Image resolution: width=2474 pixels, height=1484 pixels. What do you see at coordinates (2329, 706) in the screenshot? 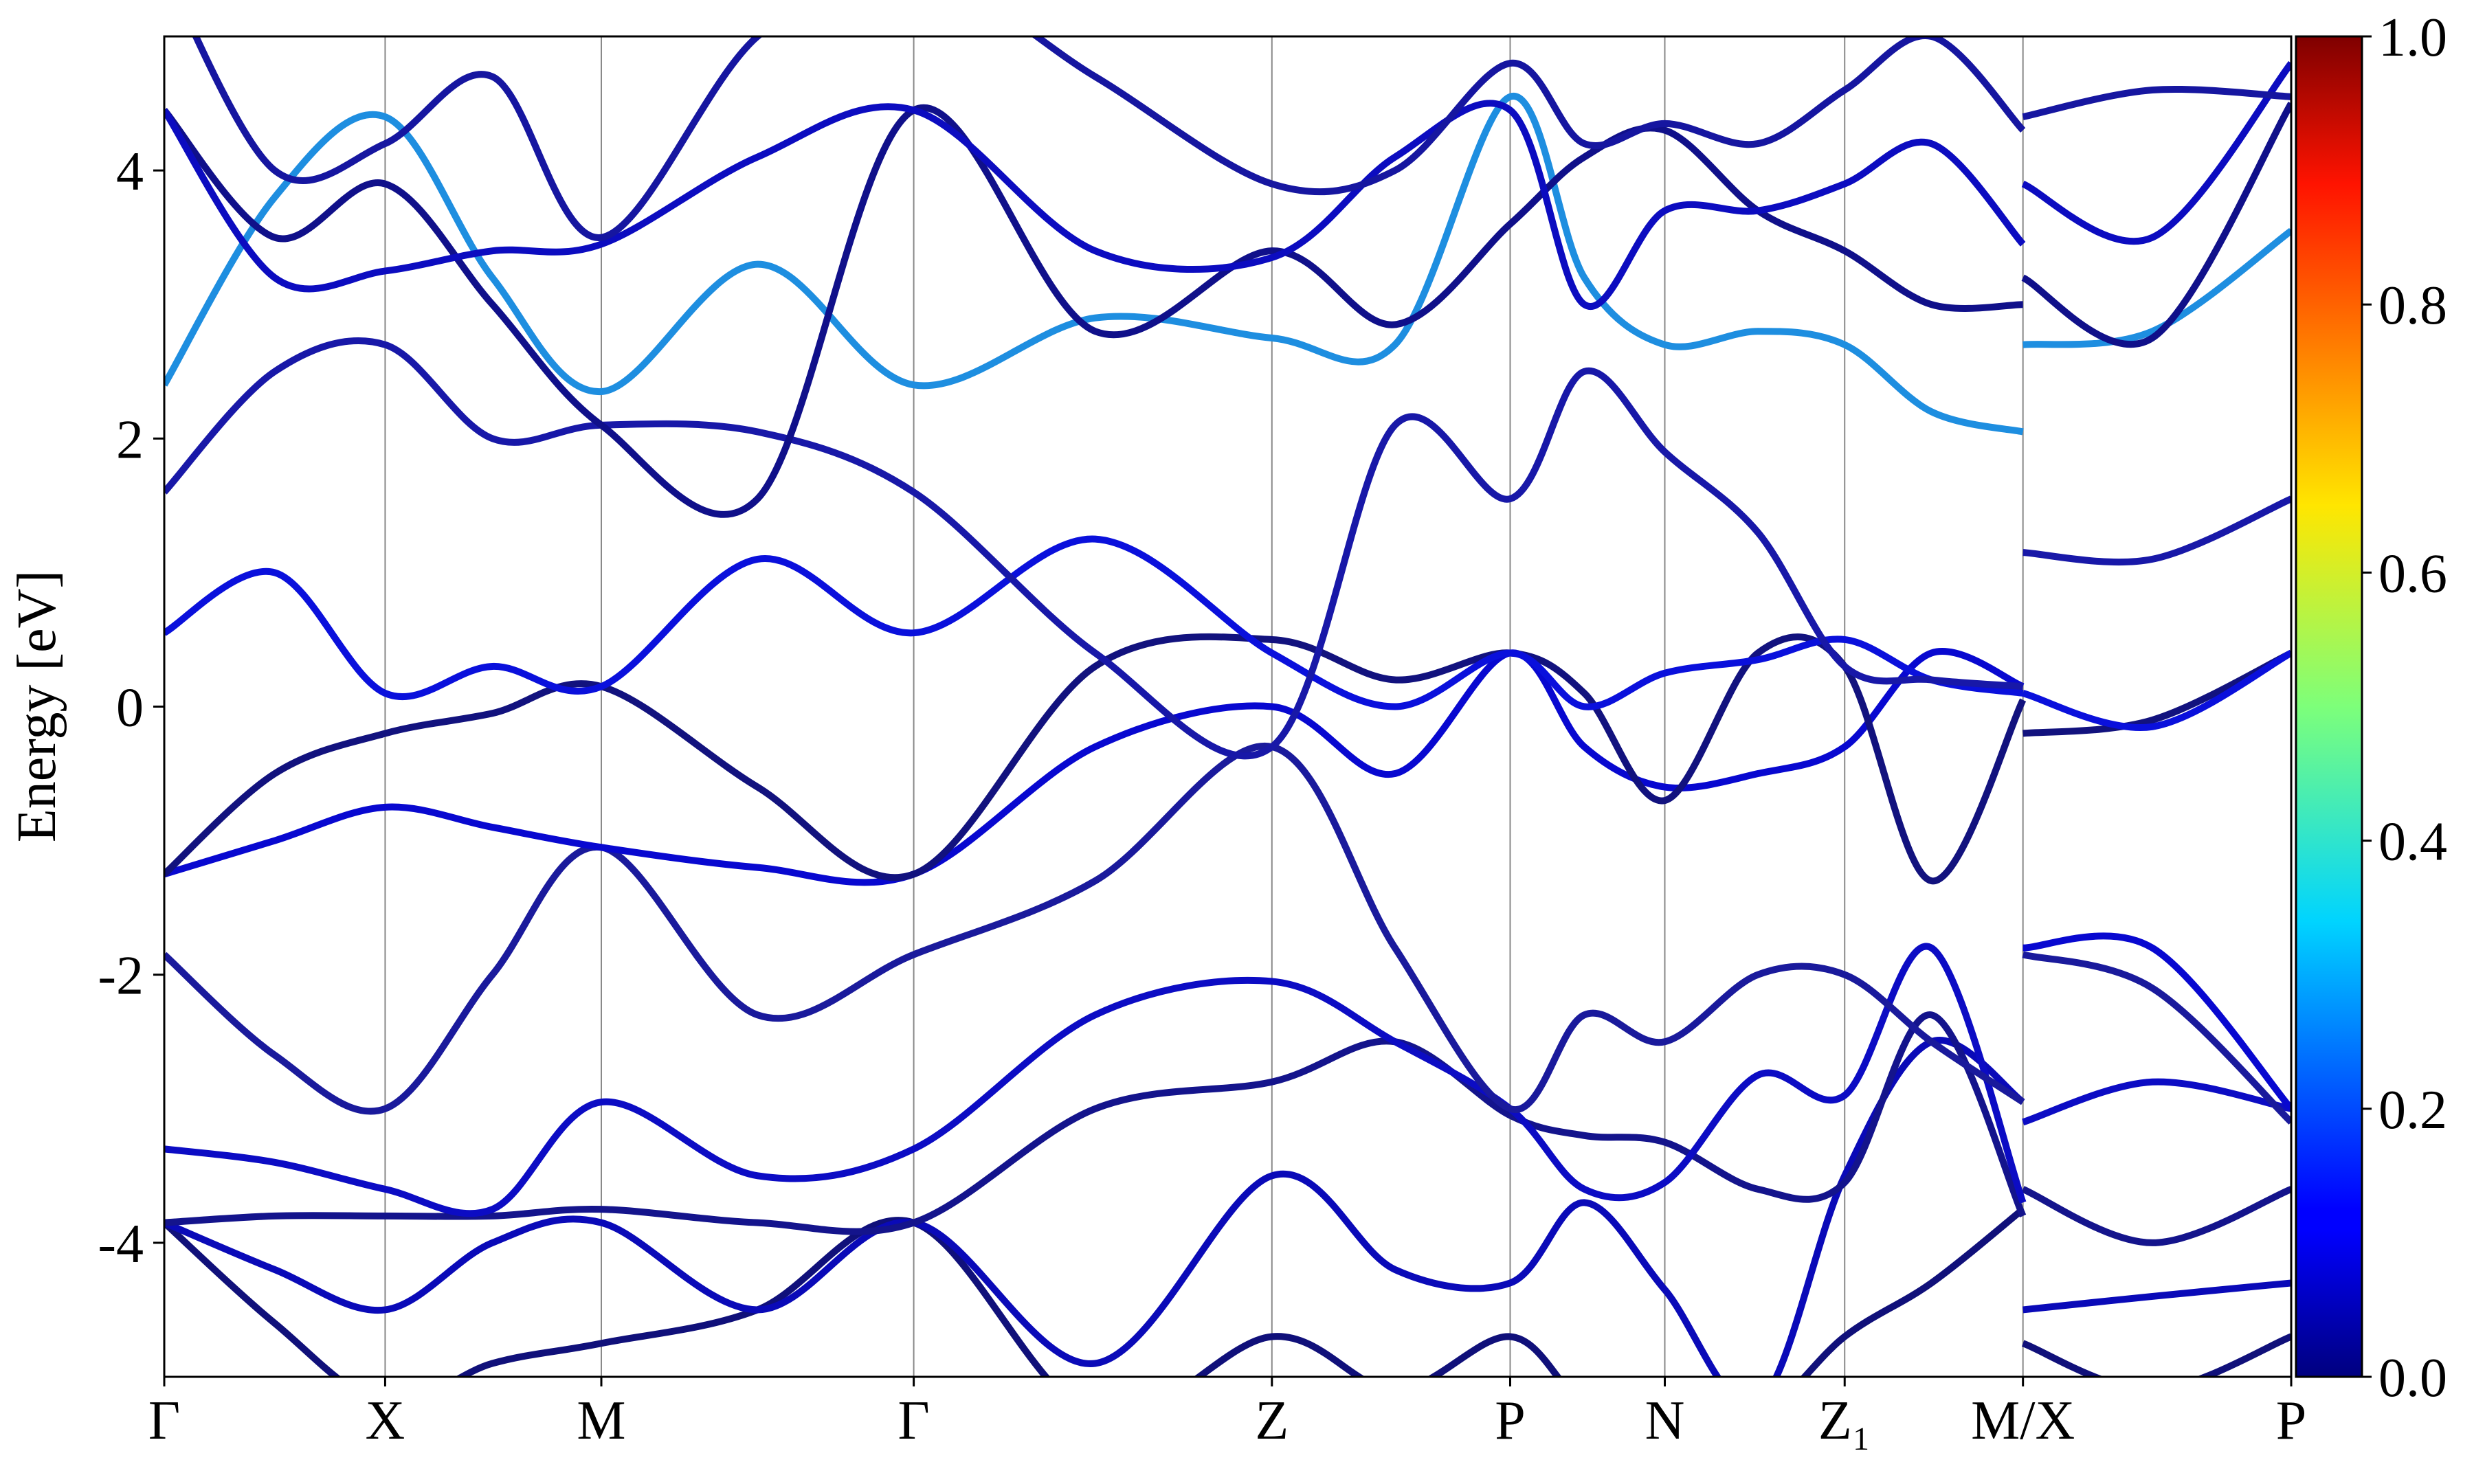
I see `colorbar` at bounding box center [2329, 706].